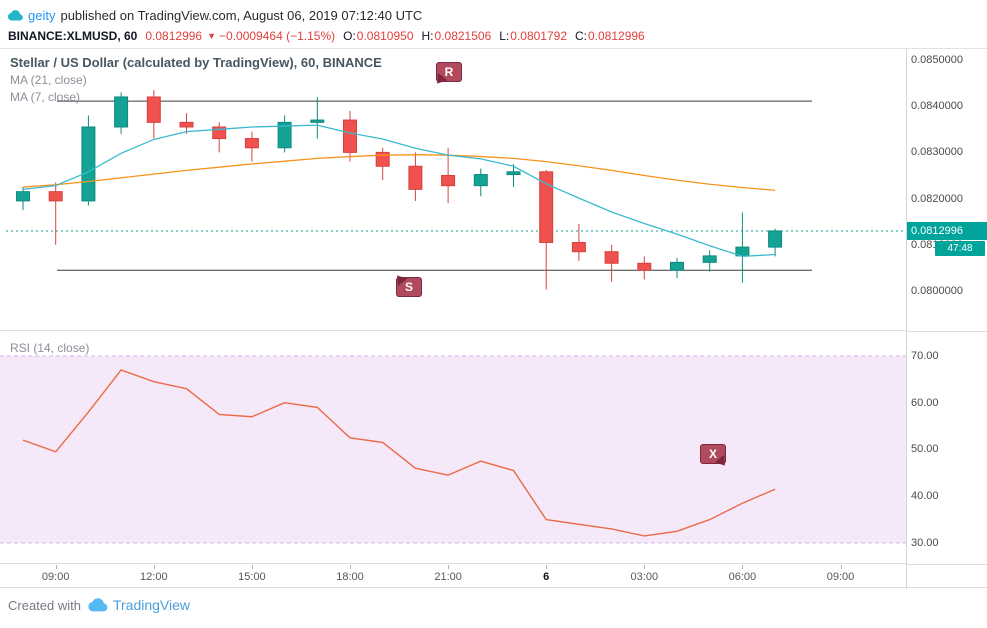 This screenshot has height=628, width=987. Describe the element at coordinates (48, 80) in the screenshot. I see `ma21-label: MA (21, close)` at that location.